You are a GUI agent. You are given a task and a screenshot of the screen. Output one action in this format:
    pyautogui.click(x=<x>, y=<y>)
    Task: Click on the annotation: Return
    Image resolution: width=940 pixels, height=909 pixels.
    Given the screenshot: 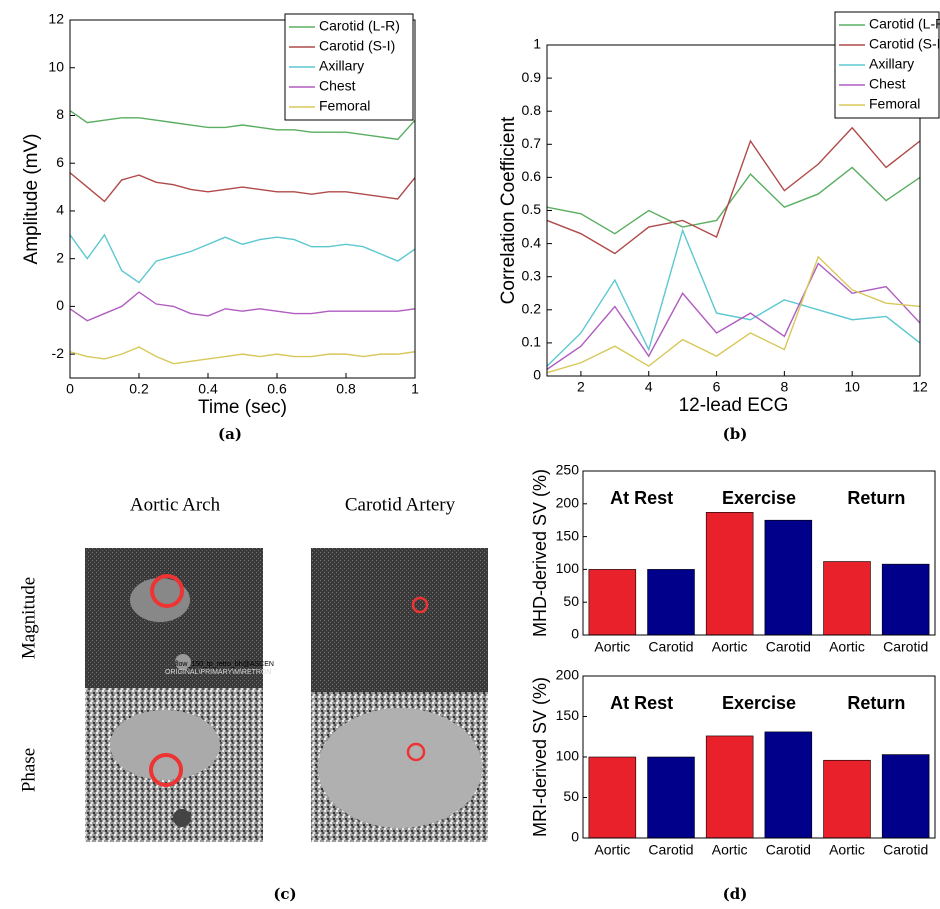 What is the action you would take?
    pyautogui.click(x=876, y=703)
    